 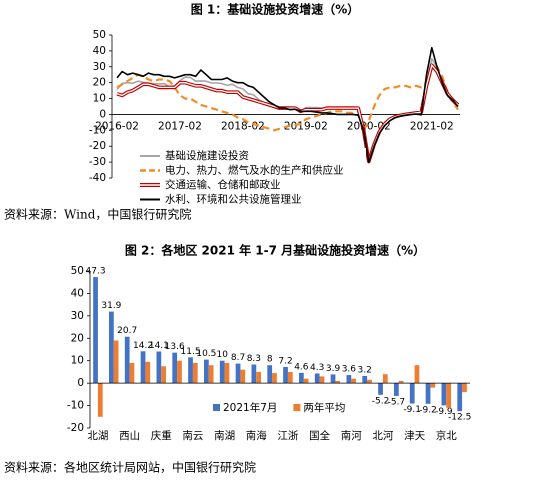 What do you see at coordinates (254, 359) in the screenshot?
I see `data-label: 8.3` at bounding box center [254, 359].